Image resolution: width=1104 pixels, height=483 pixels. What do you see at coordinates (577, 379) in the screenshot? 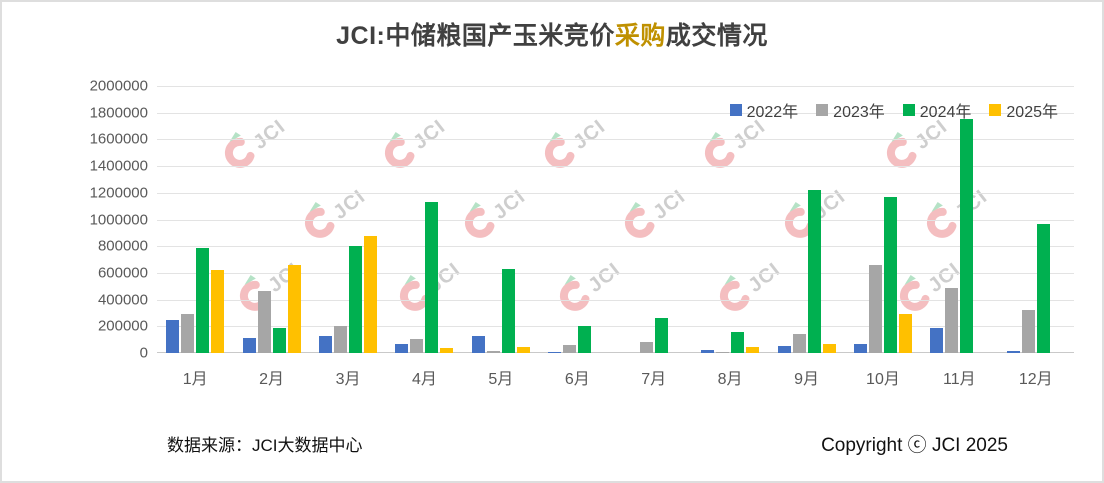
I see `x-tick-label: 6月` at bounding box center [577, 379].